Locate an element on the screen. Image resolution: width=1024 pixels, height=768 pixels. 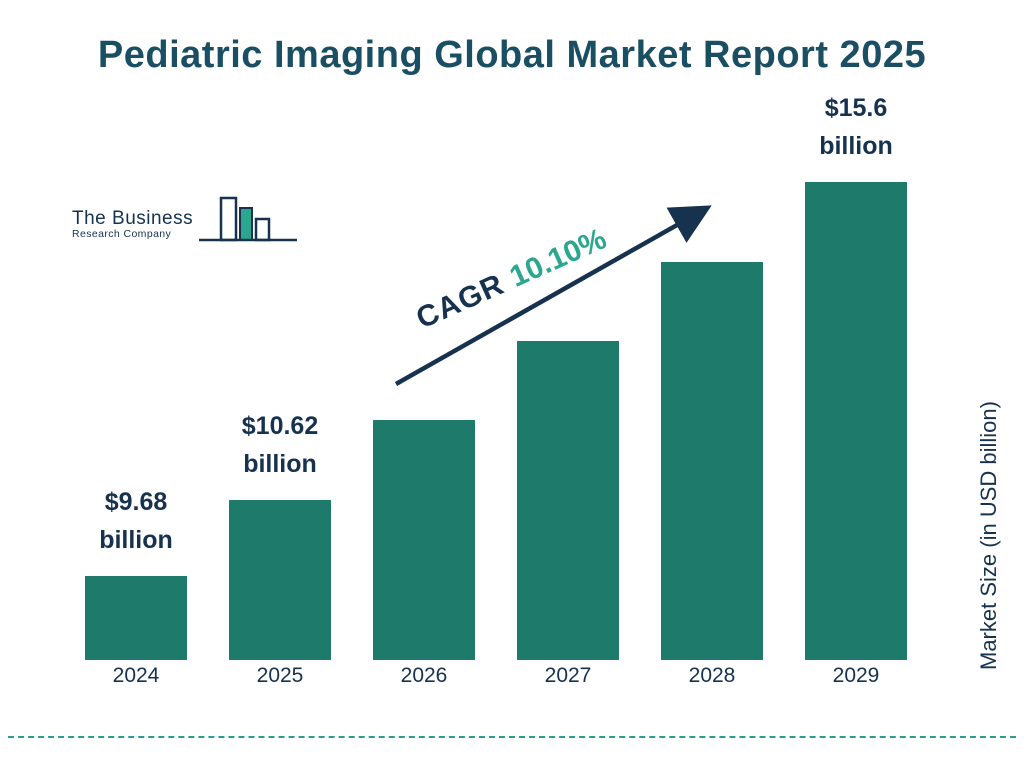
x-axis-label-2028: 2028 is located at coordinates (712, 675).